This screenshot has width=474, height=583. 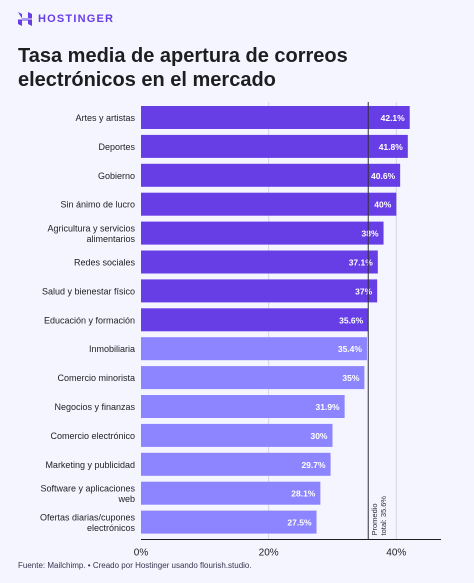 What do you see at coordinates (391, 147) in the screenshot?
I see `bar-value-label: 41.8%` at bounding box center [391, 147].